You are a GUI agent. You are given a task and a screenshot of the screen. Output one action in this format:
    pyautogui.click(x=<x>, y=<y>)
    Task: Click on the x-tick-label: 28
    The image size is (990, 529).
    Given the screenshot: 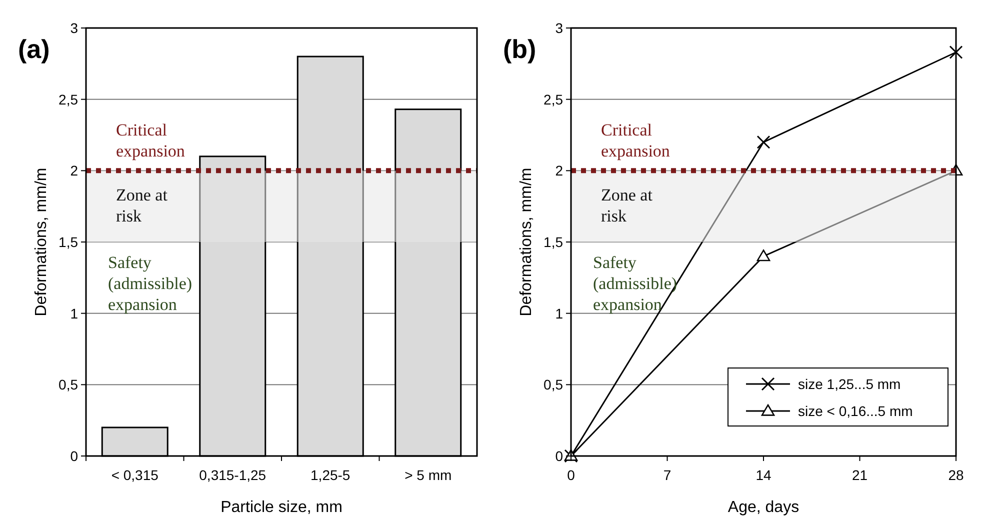 What is the action you would take?
    pyautogui.click(x=956, y=475)
    